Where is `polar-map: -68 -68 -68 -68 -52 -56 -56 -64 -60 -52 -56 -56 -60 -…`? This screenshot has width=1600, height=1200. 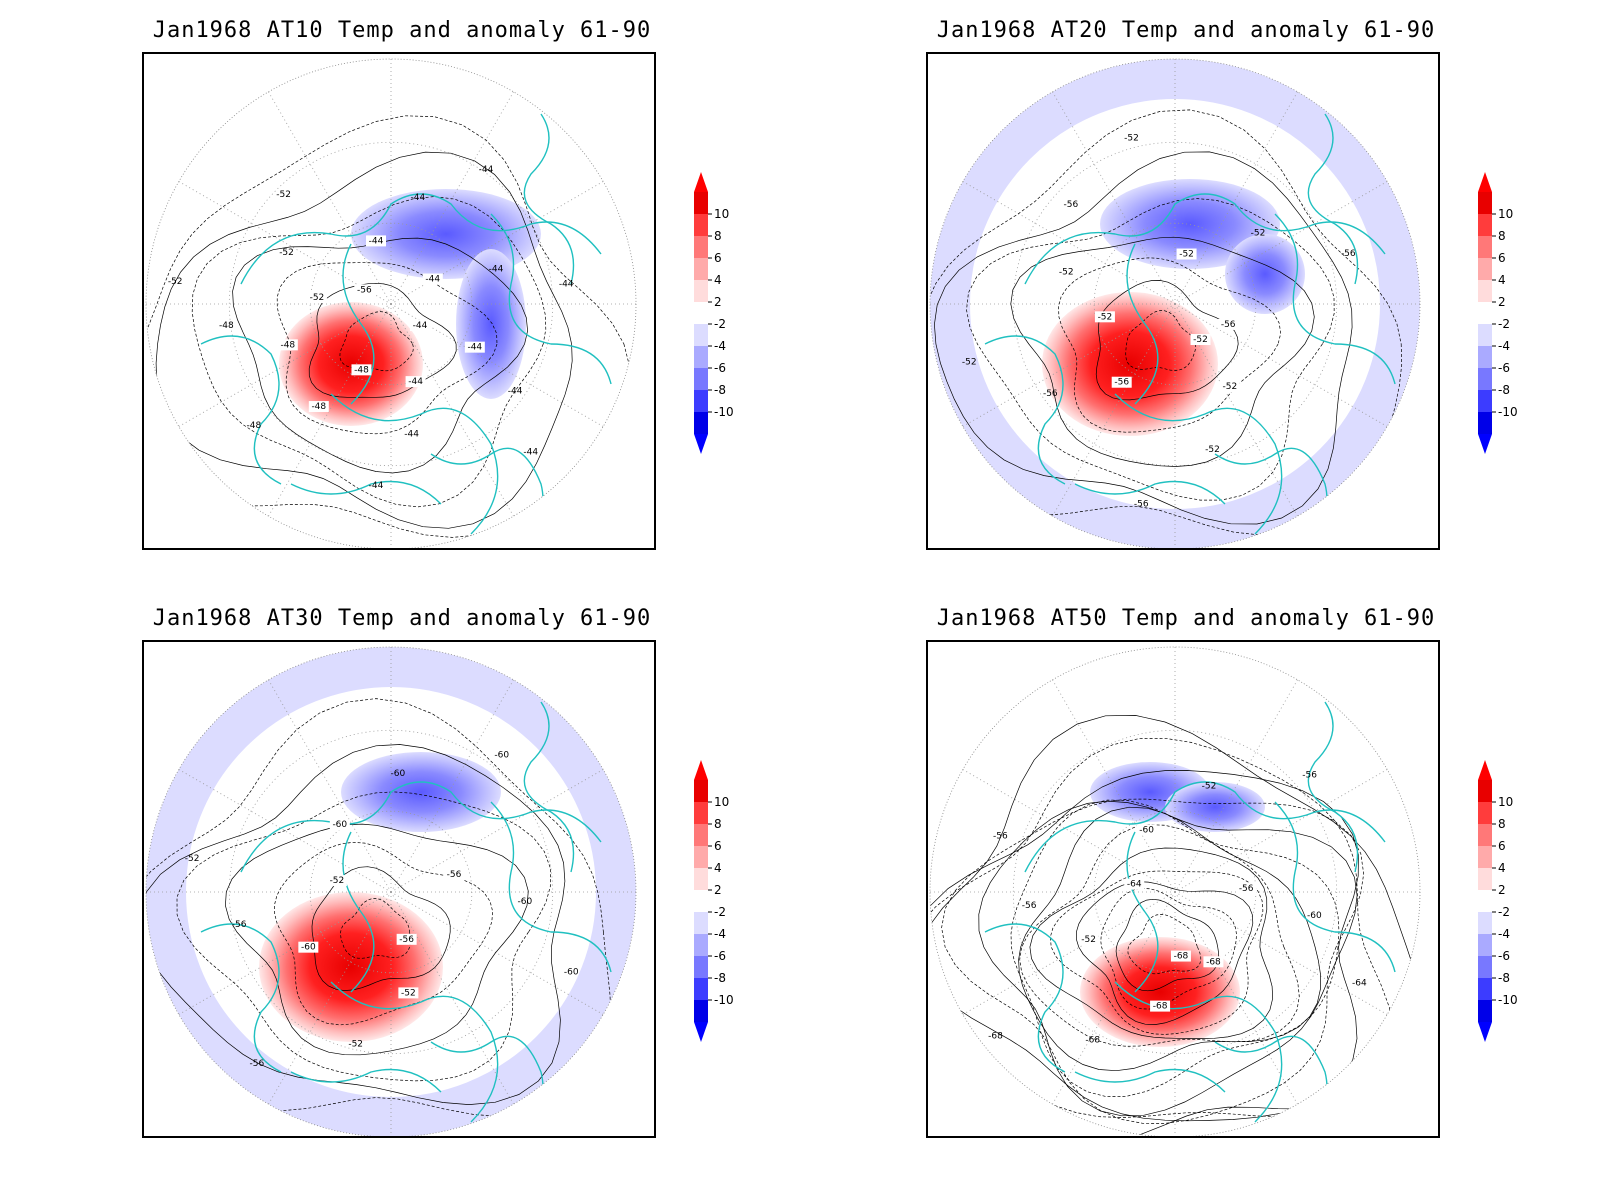
polar-map: -68 -68 -68 -68 -52 -56 -56 -64 -60 -52 -56 -56 -60 -… is located at coordinates (1175, 891).